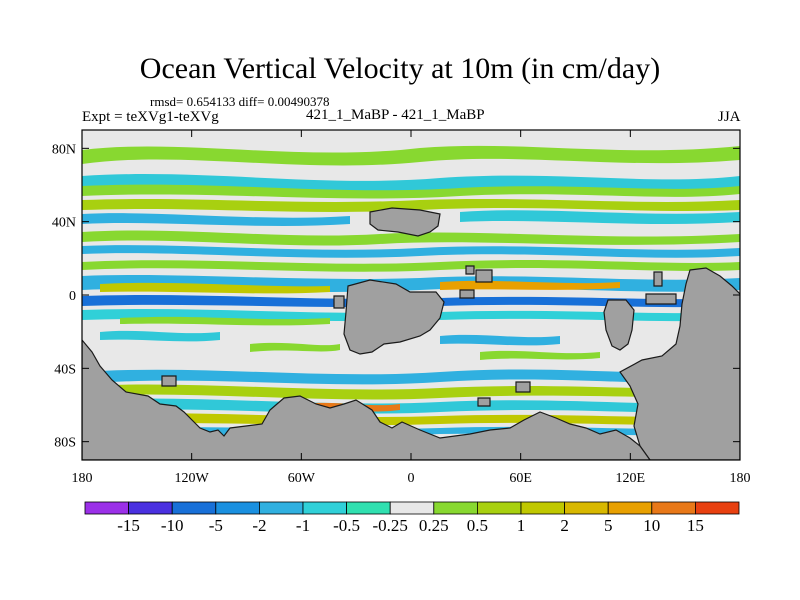 This screenshot has width=800, height=600. I want to click on colorbar: -15 -10 -5 -2 -1 -0.5 -0.25 0.25 0.5 1 2 5 10 15, so click(412, 518).